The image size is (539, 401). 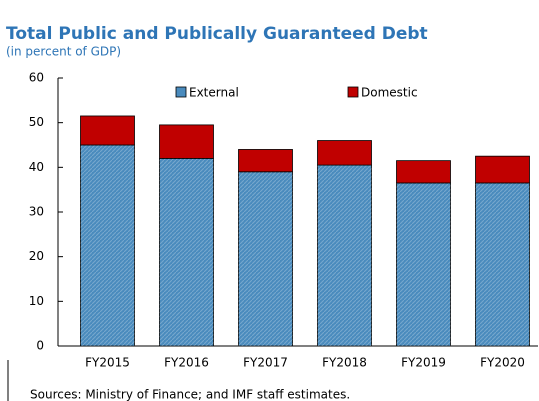 What do you see at coordinates (36, 122) in the screenshot?
I see `y-tick-label: 50` at bounding box center [36, 122].